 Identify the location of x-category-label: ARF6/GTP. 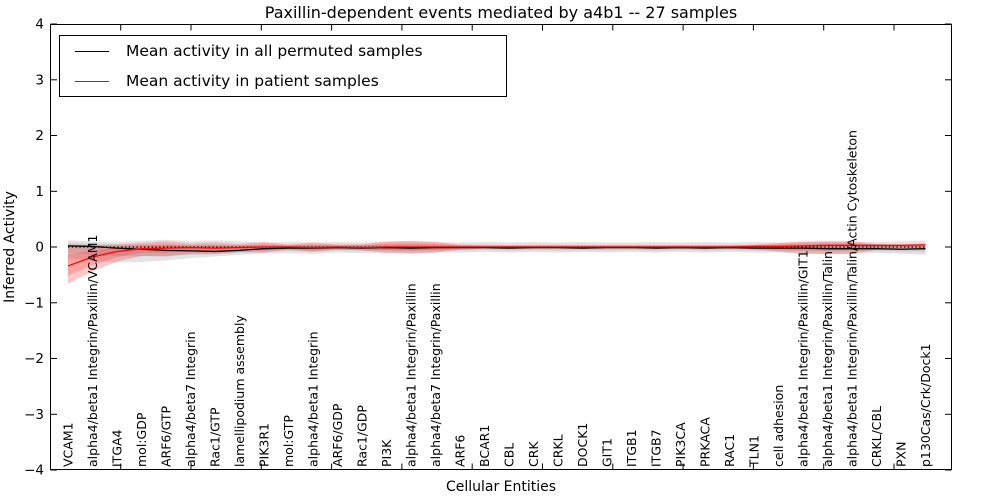
(165, 436).